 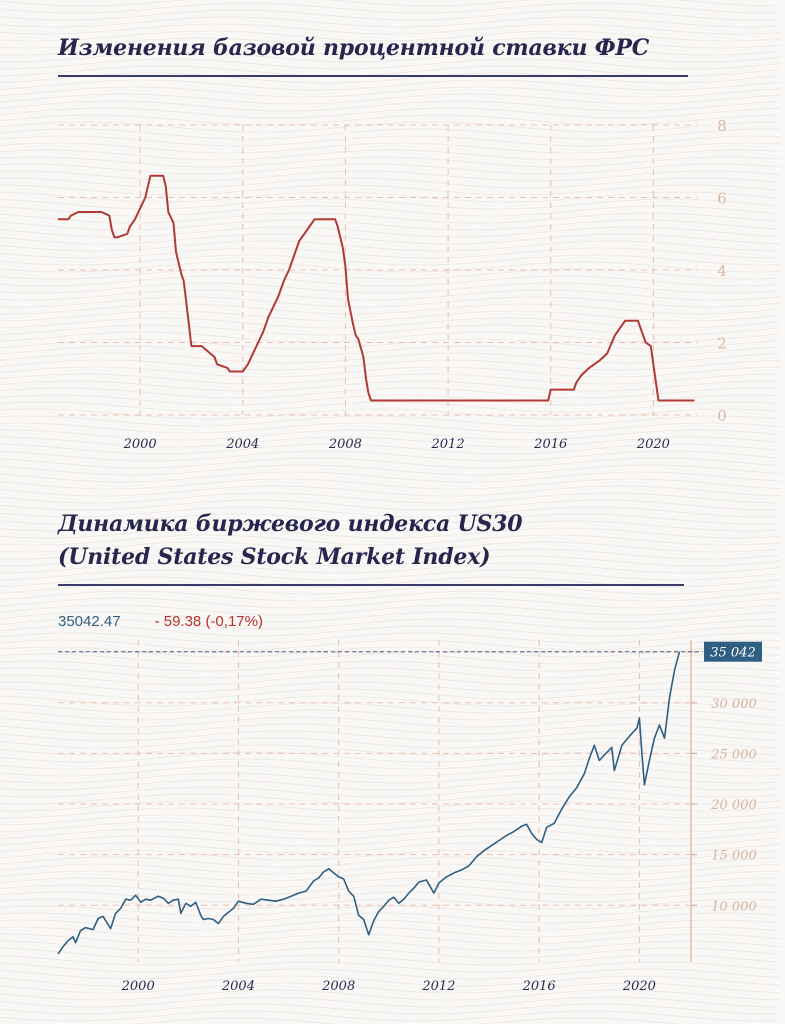 I want to click on last-value-label: 35 042, so click(x=733, y=653).